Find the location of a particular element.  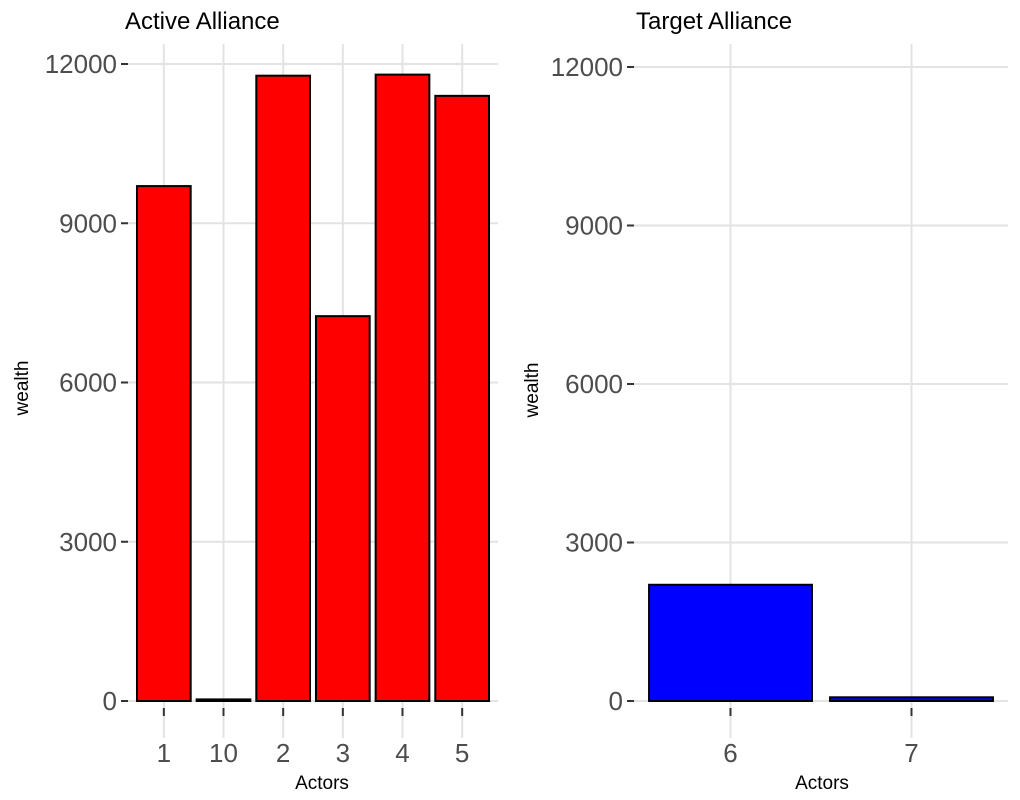

active-alliance-x-tick-label: 1 is located at coordinates (164, 753).